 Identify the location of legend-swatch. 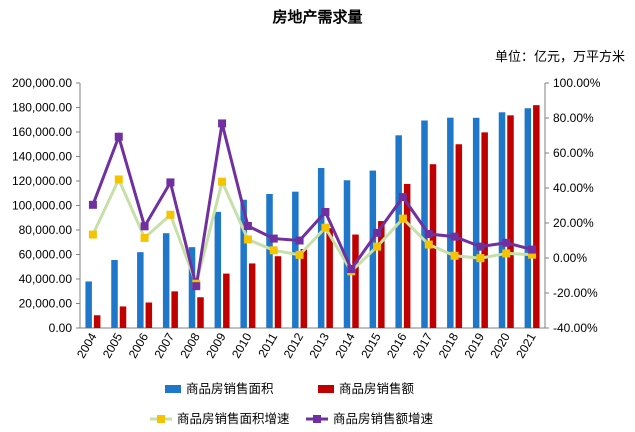
(173, 389).